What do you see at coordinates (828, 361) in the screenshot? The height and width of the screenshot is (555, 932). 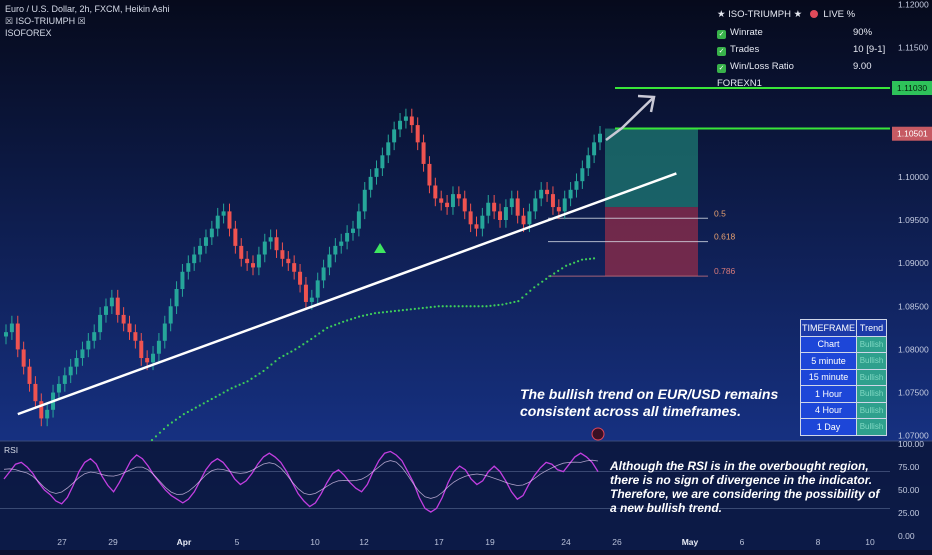 I see `timeframe-cell: 5 minute` at bounding box center [828, 361].